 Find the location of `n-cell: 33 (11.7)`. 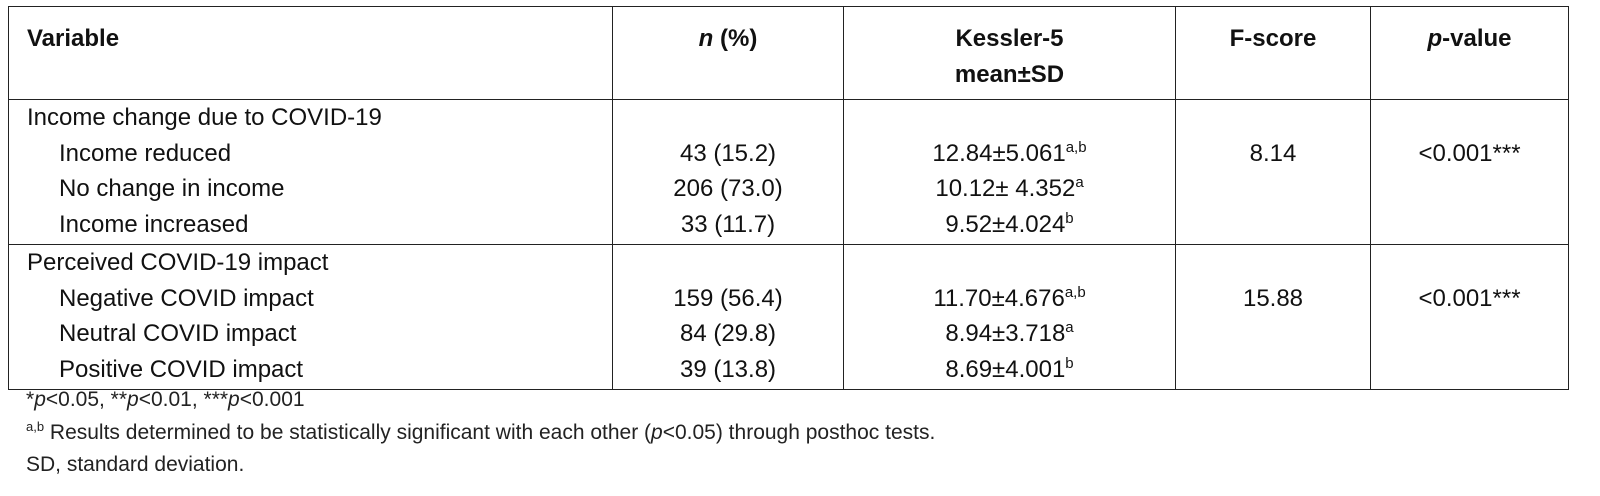

n-cell: 33 (11.7) is located at coordinates (728, 225).